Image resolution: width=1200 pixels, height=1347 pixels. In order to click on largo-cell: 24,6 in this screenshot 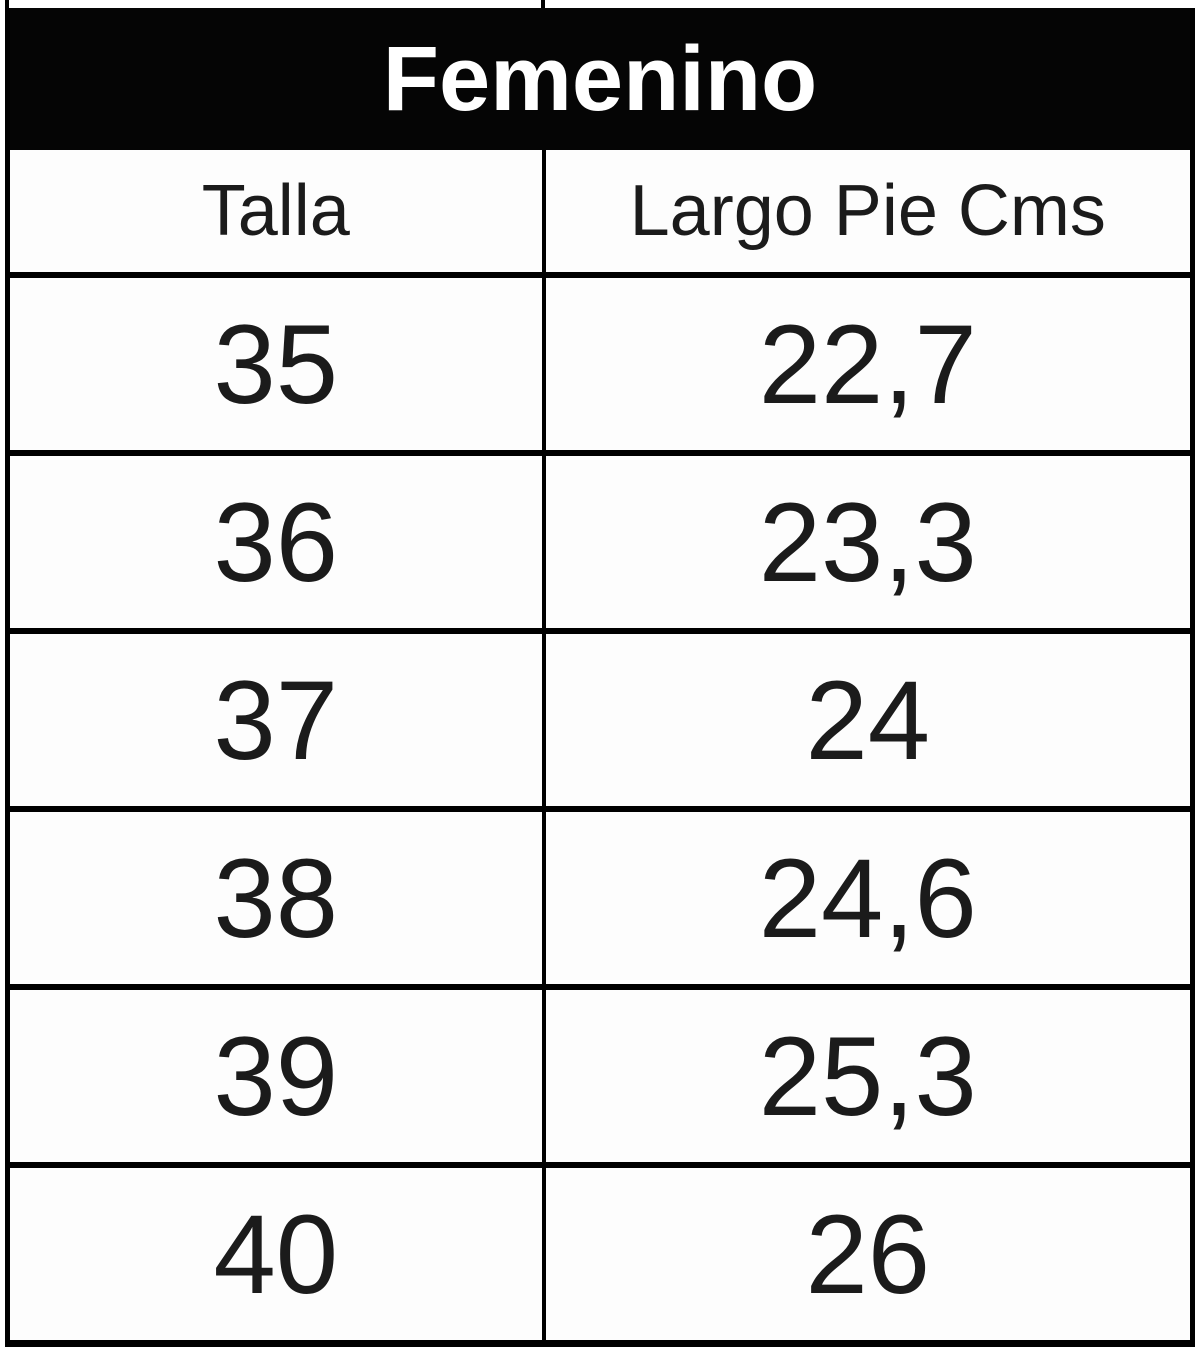, I will do `click(868, 897)`.